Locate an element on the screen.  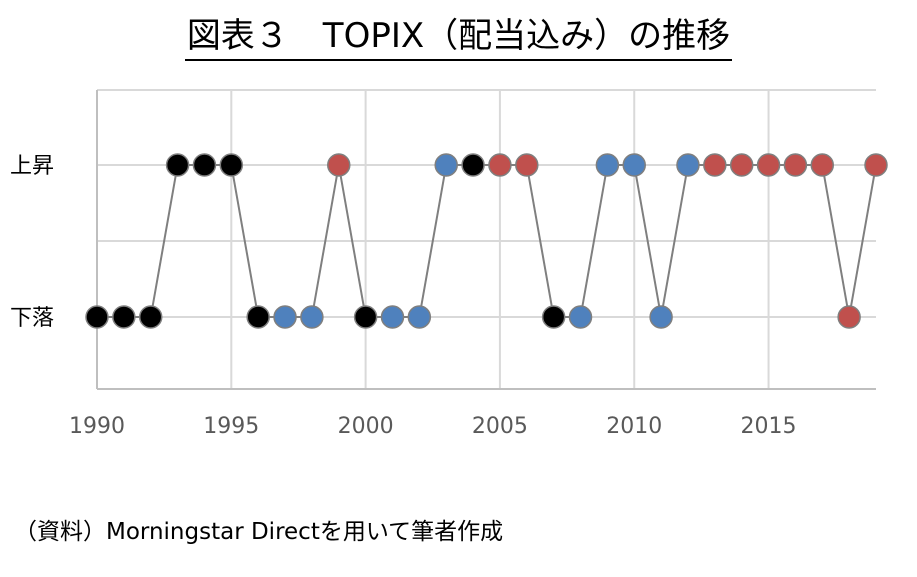
data-point-2018 is located at coordinates (849, 317).